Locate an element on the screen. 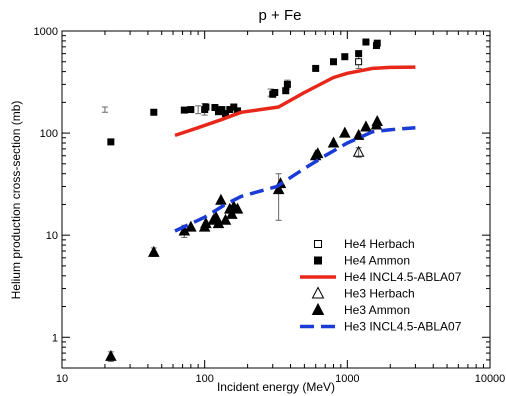 The width and height of the screenshot is (506, 396). legend-item: He4 Ammon is located at coordinates (362, 261).